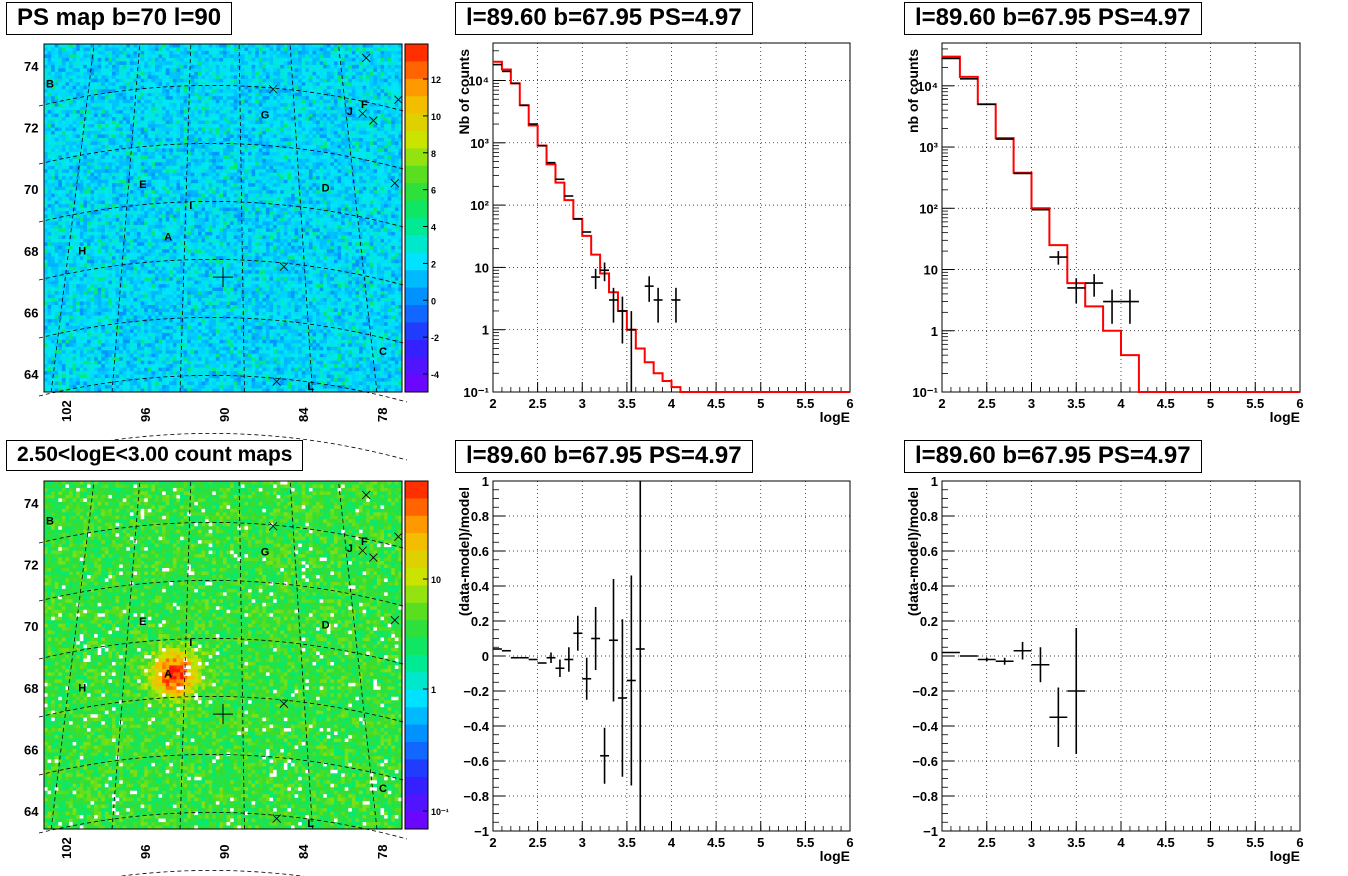  Describe the element at coordinates (476, 726) in the screenshot. I see `residual_left-y-tick-3: −0.4` at that location.